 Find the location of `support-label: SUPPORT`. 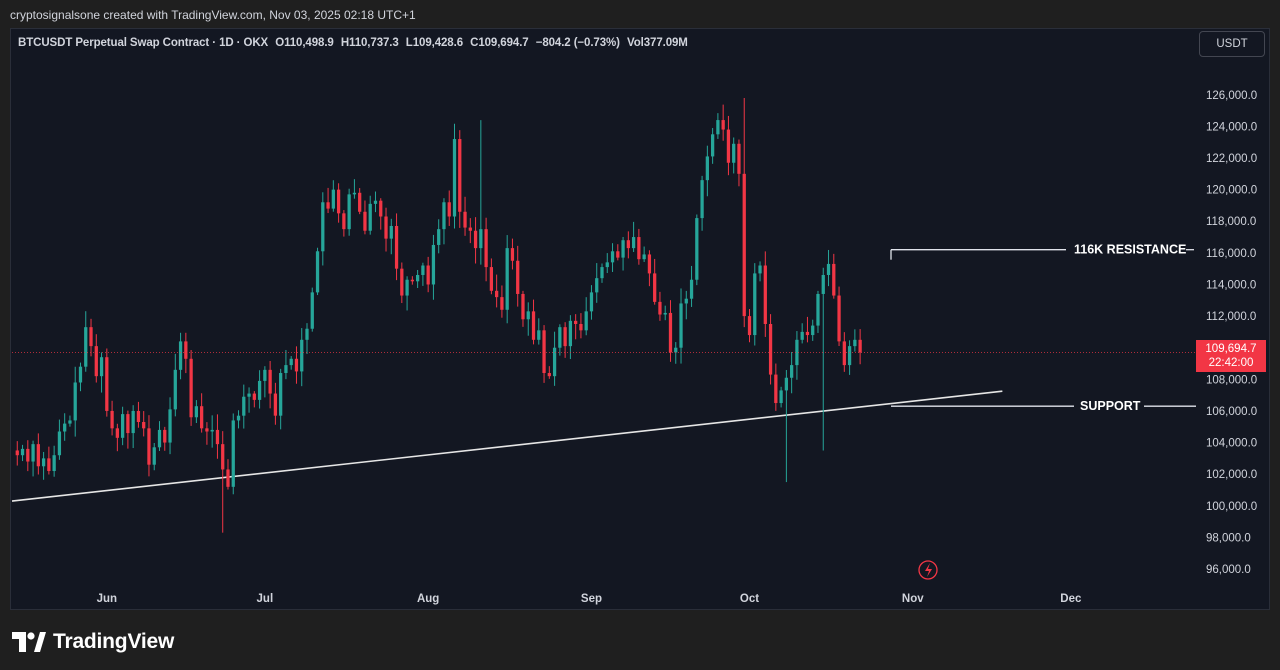

support-label: SUPPORT is located at coordinates (1110, 406).